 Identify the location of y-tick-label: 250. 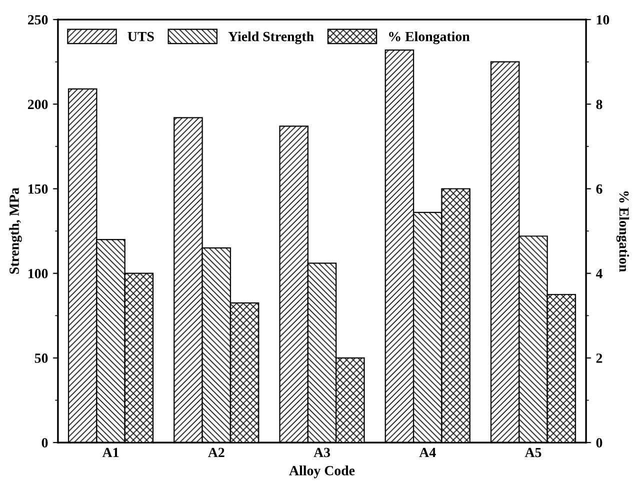
(38, 20).